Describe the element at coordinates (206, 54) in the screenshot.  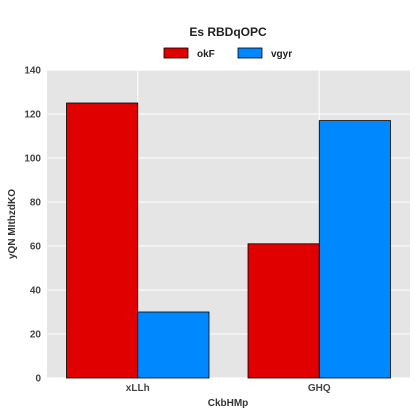
I see `legend-label-okF: okF` at that location.